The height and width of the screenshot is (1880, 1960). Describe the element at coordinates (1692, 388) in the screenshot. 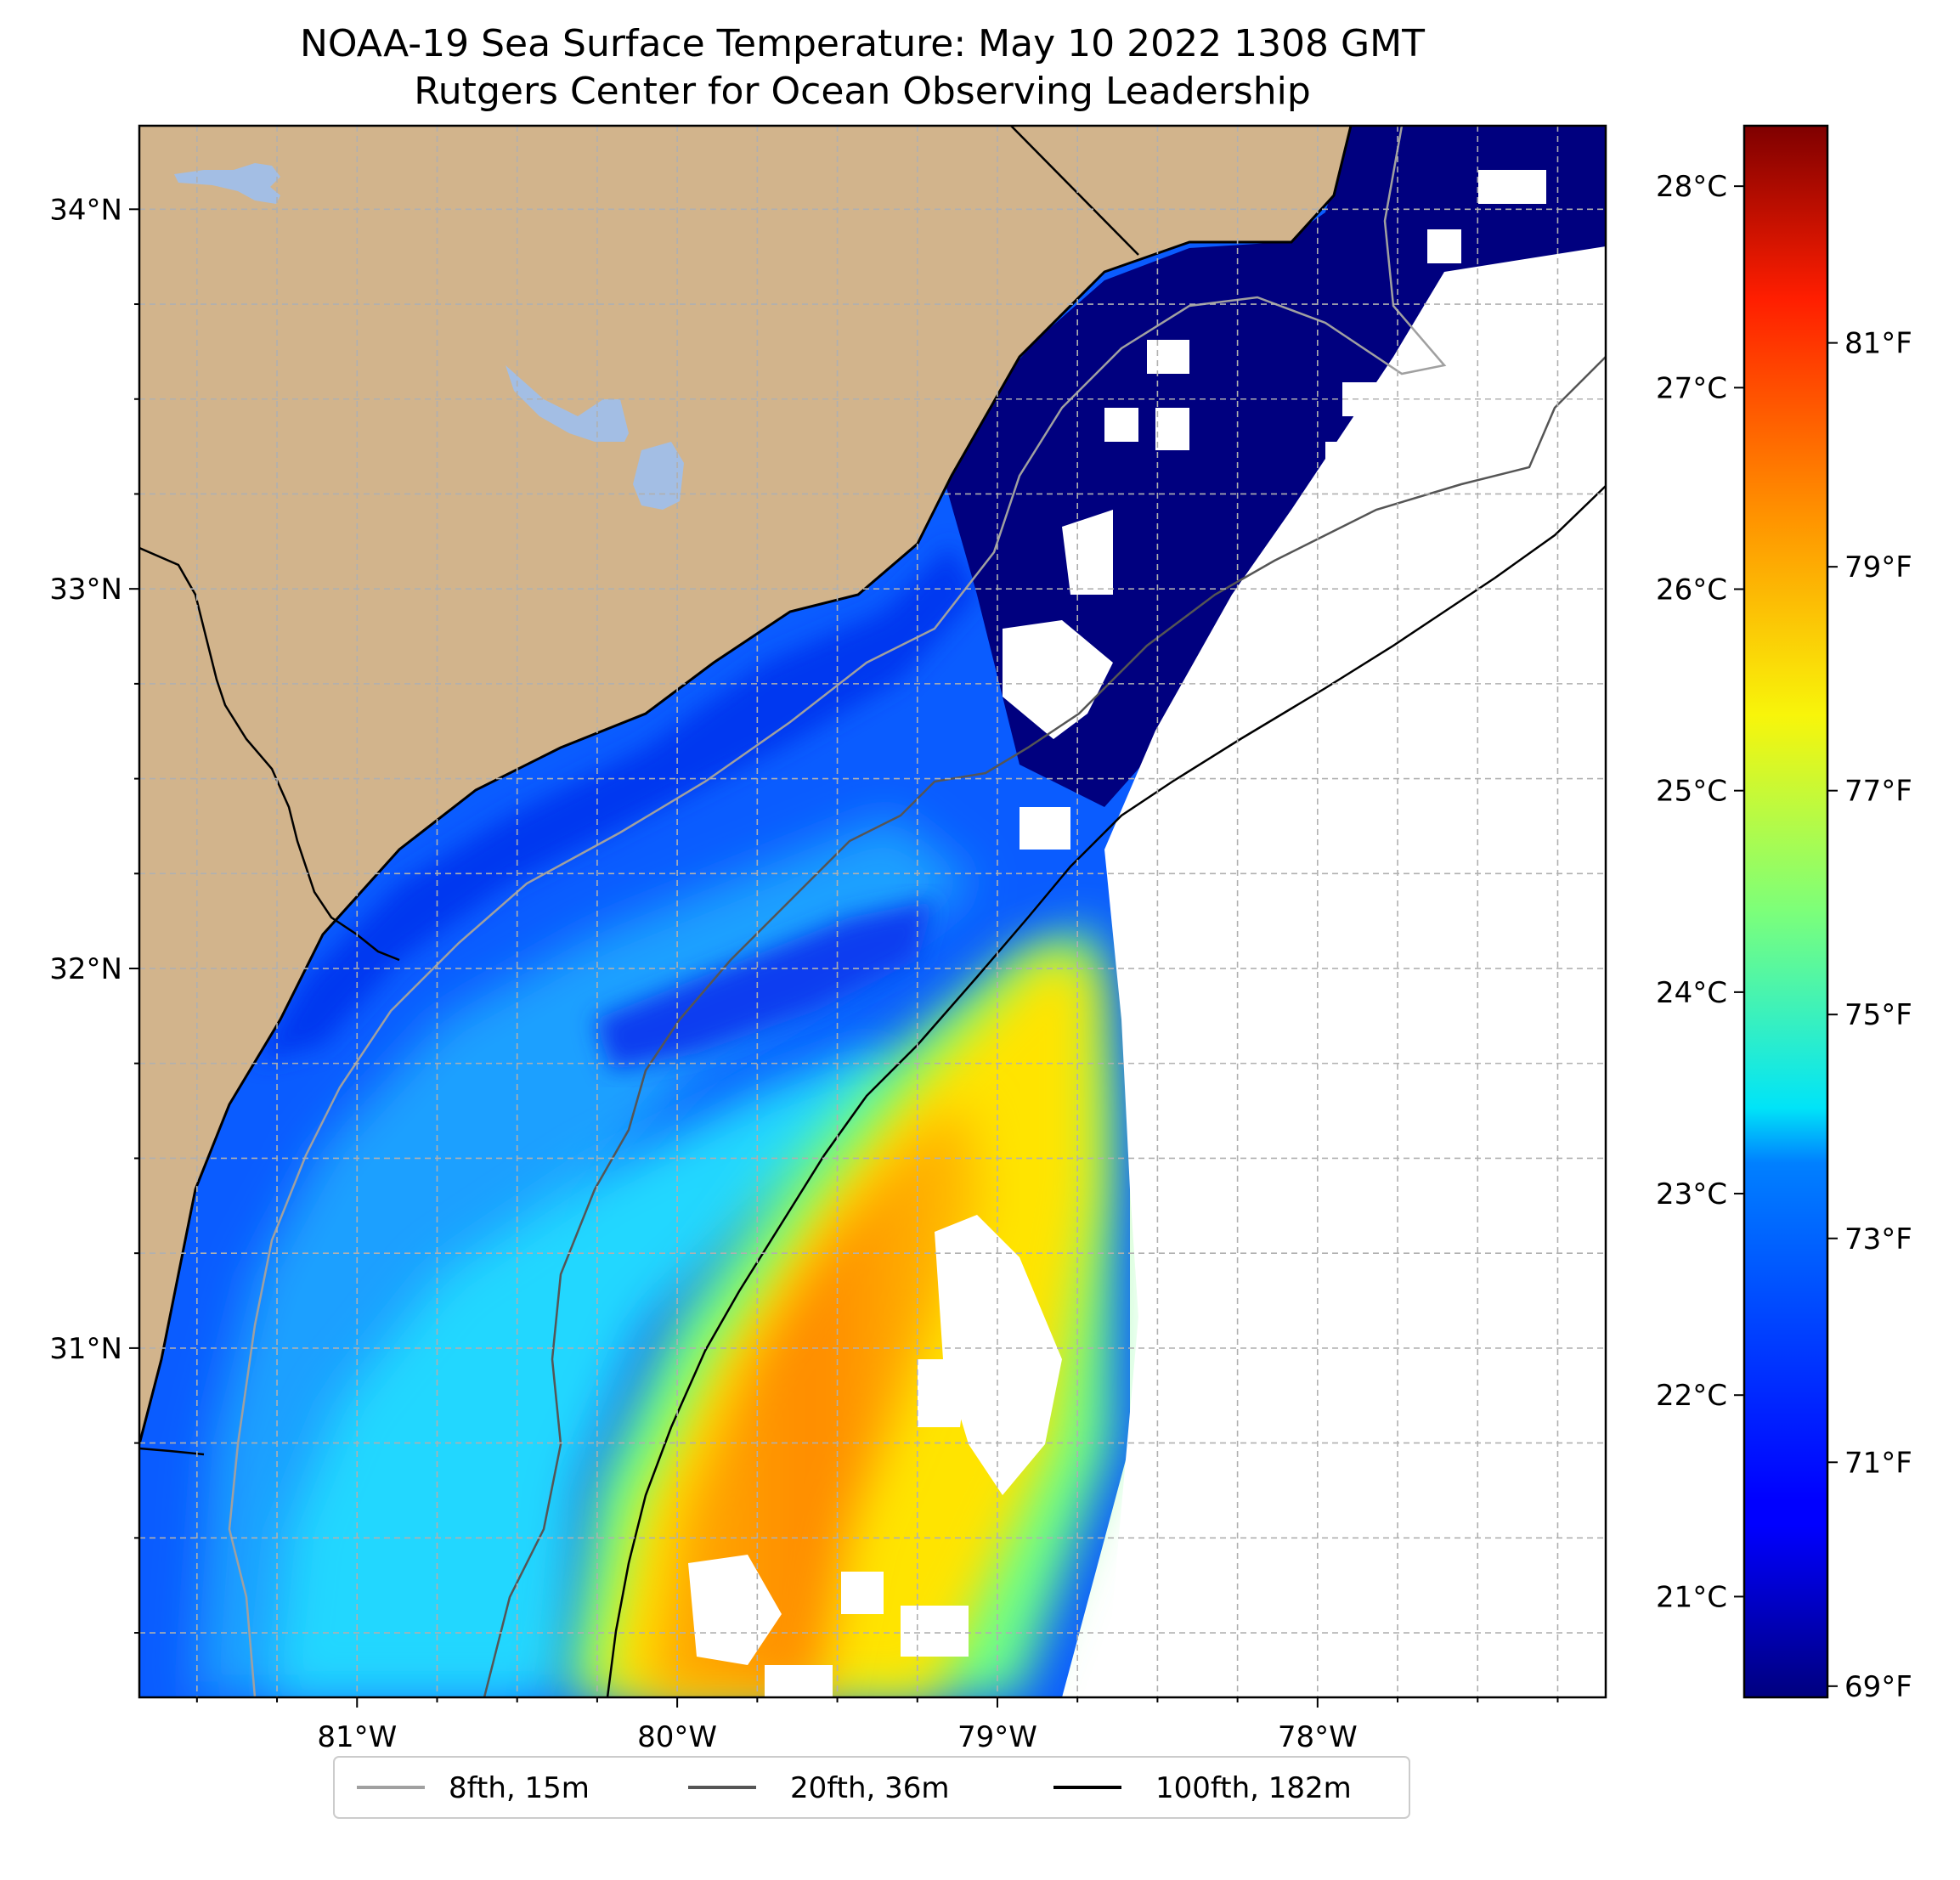

I see `celsius-tick-label: 27°C` at that location.